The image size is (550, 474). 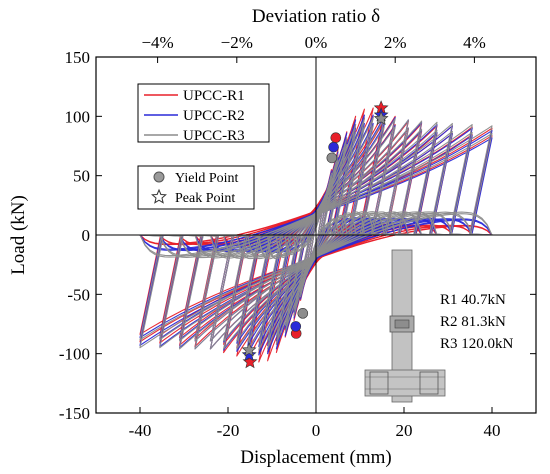 What do you see at coordinates (315, 457) in the screenshot?
I see `x-axis-title: Displacement (mm)` at bounding box center [315, 457].